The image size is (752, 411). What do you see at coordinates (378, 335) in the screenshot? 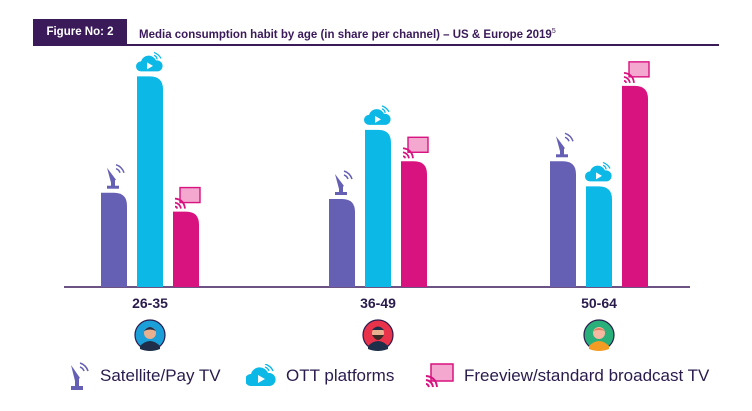
I see `bearded-man-avatar-icon` at bounding box center [378, 335].